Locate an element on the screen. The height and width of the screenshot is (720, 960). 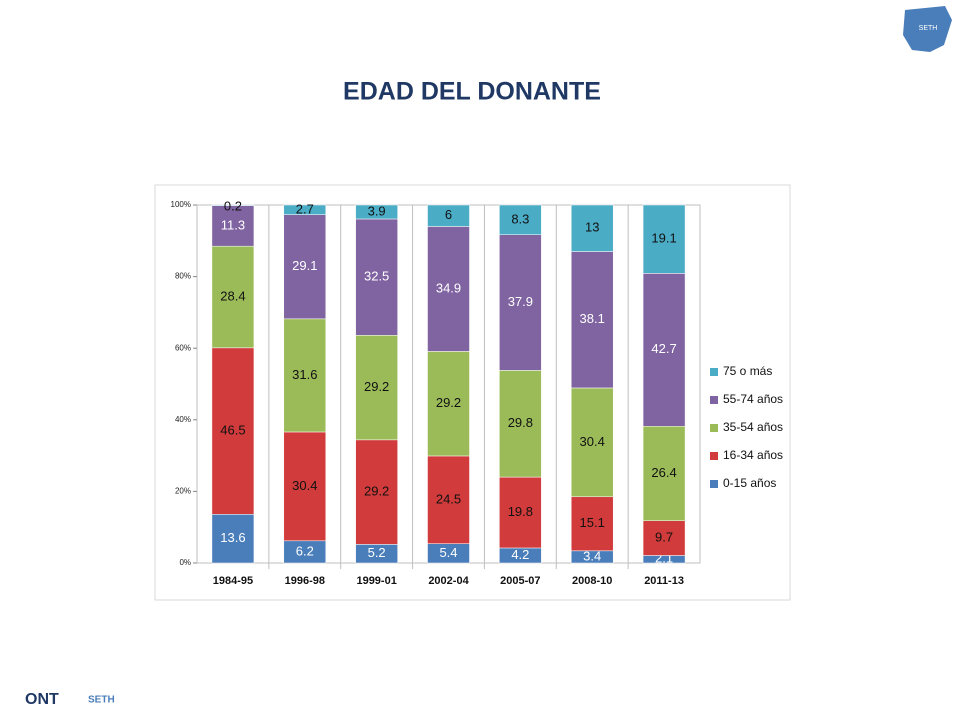
data-label: 46.5 is located at coordinates (232, 430).